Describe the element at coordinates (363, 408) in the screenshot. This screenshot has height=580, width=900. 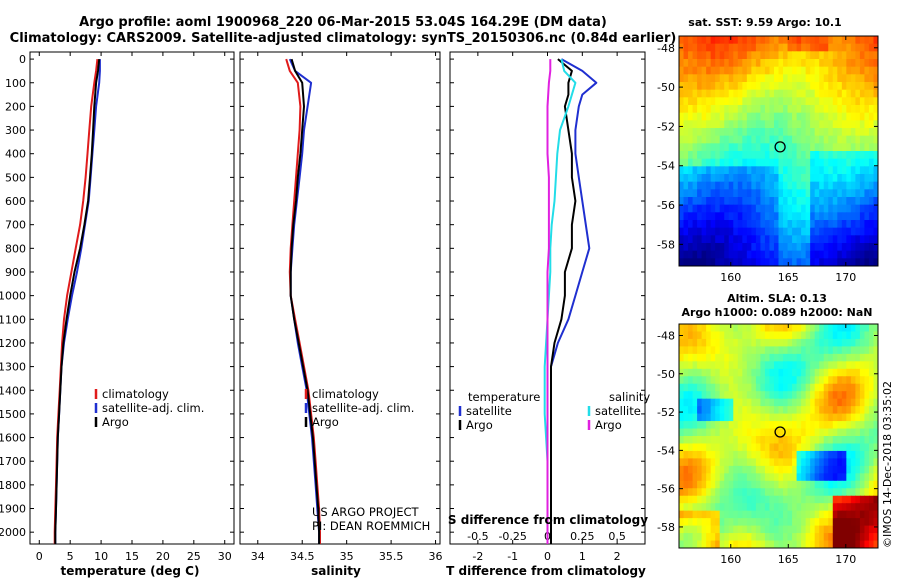
I see `legend-label: satellite-adj. clim.` at that location.